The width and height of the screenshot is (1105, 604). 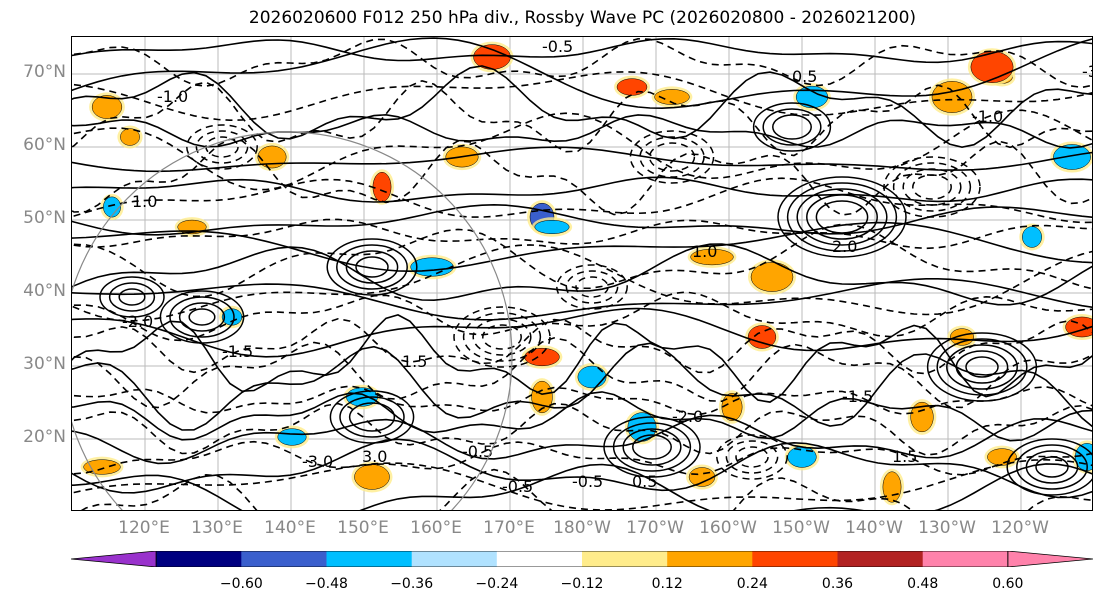 What do you see at coordinates (923, 584) in the screenshot?
I see `colorbar-tick-label: 0.48` at bounding box center [923, 584].